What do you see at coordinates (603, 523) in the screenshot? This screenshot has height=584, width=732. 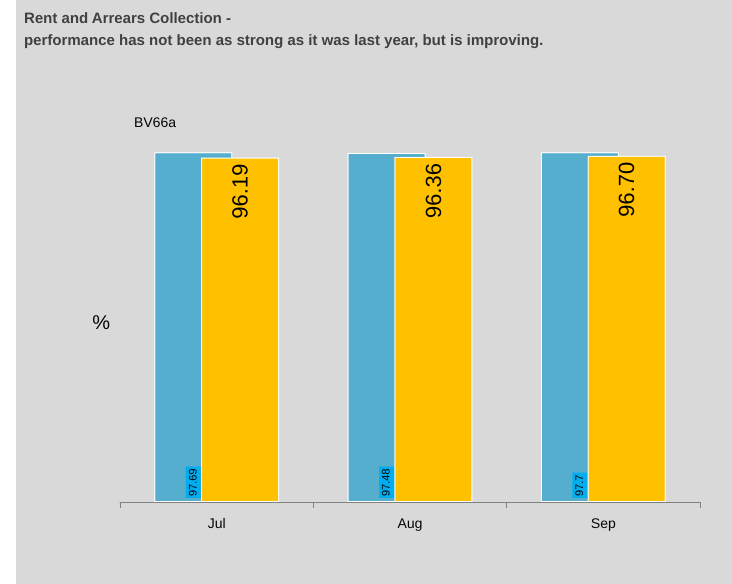 I see `x-tick-label: Sep` at bounding box center [603, 523].